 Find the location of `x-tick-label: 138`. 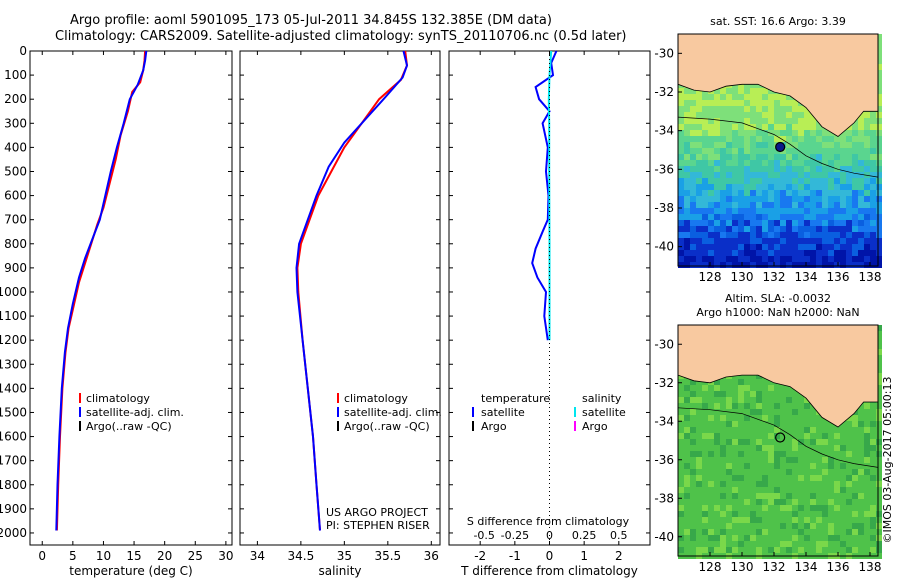

x-tick-label: 138 is located at coordinates (870, 277).